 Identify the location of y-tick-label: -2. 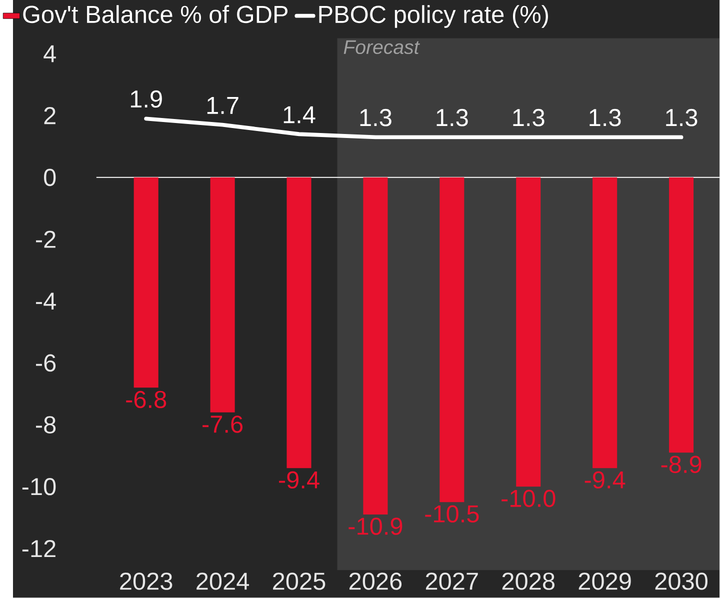
(46, 239).